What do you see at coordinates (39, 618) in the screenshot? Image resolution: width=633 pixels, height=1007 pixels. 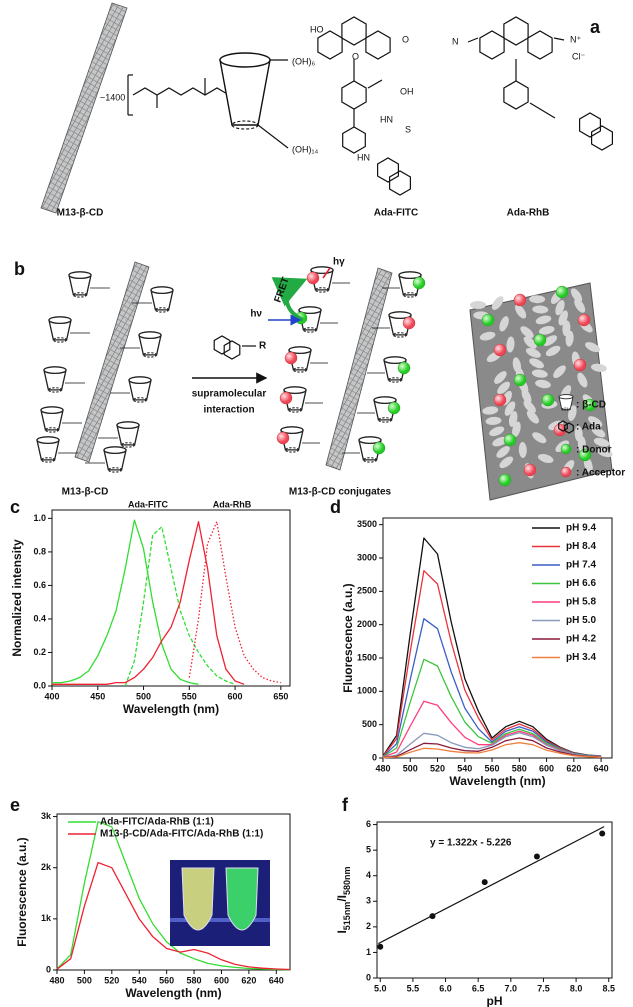 I see `y-tick-label: 0.4` at bounding box center [39, 618].